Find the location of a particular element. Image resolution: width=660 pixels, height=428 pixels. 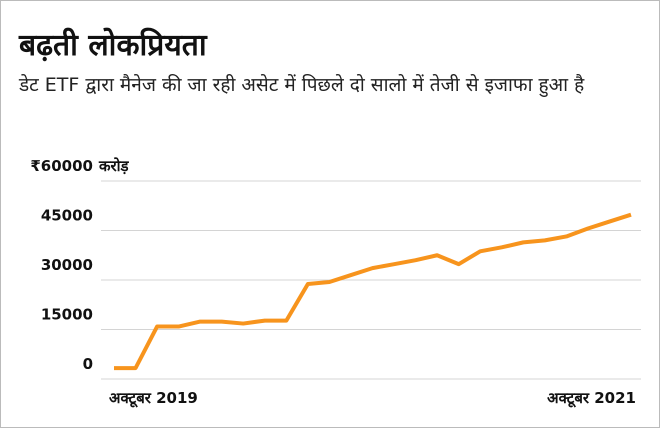

y-unit: करोड़ is located at coordinates (114, 166).